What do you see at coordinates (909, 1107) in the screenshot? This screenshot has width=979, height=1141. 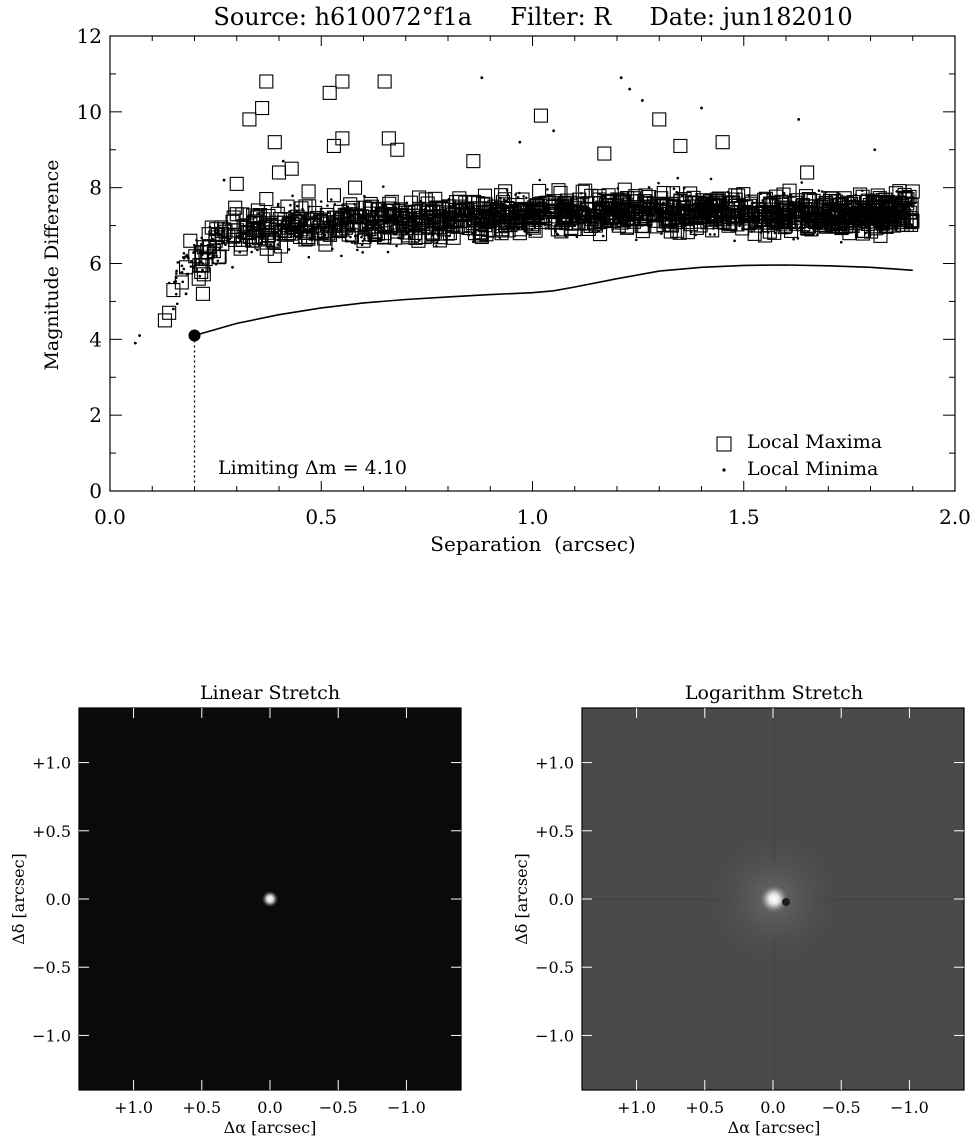 I see `x-tick-label: −1.0` at bounding box center [909, 1107].